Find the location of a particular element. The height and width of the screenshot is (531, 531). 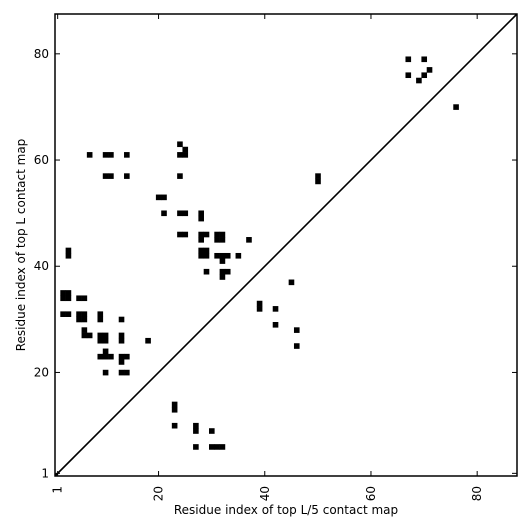

x-tick-label: 60 is located at coordinates (371, 493).